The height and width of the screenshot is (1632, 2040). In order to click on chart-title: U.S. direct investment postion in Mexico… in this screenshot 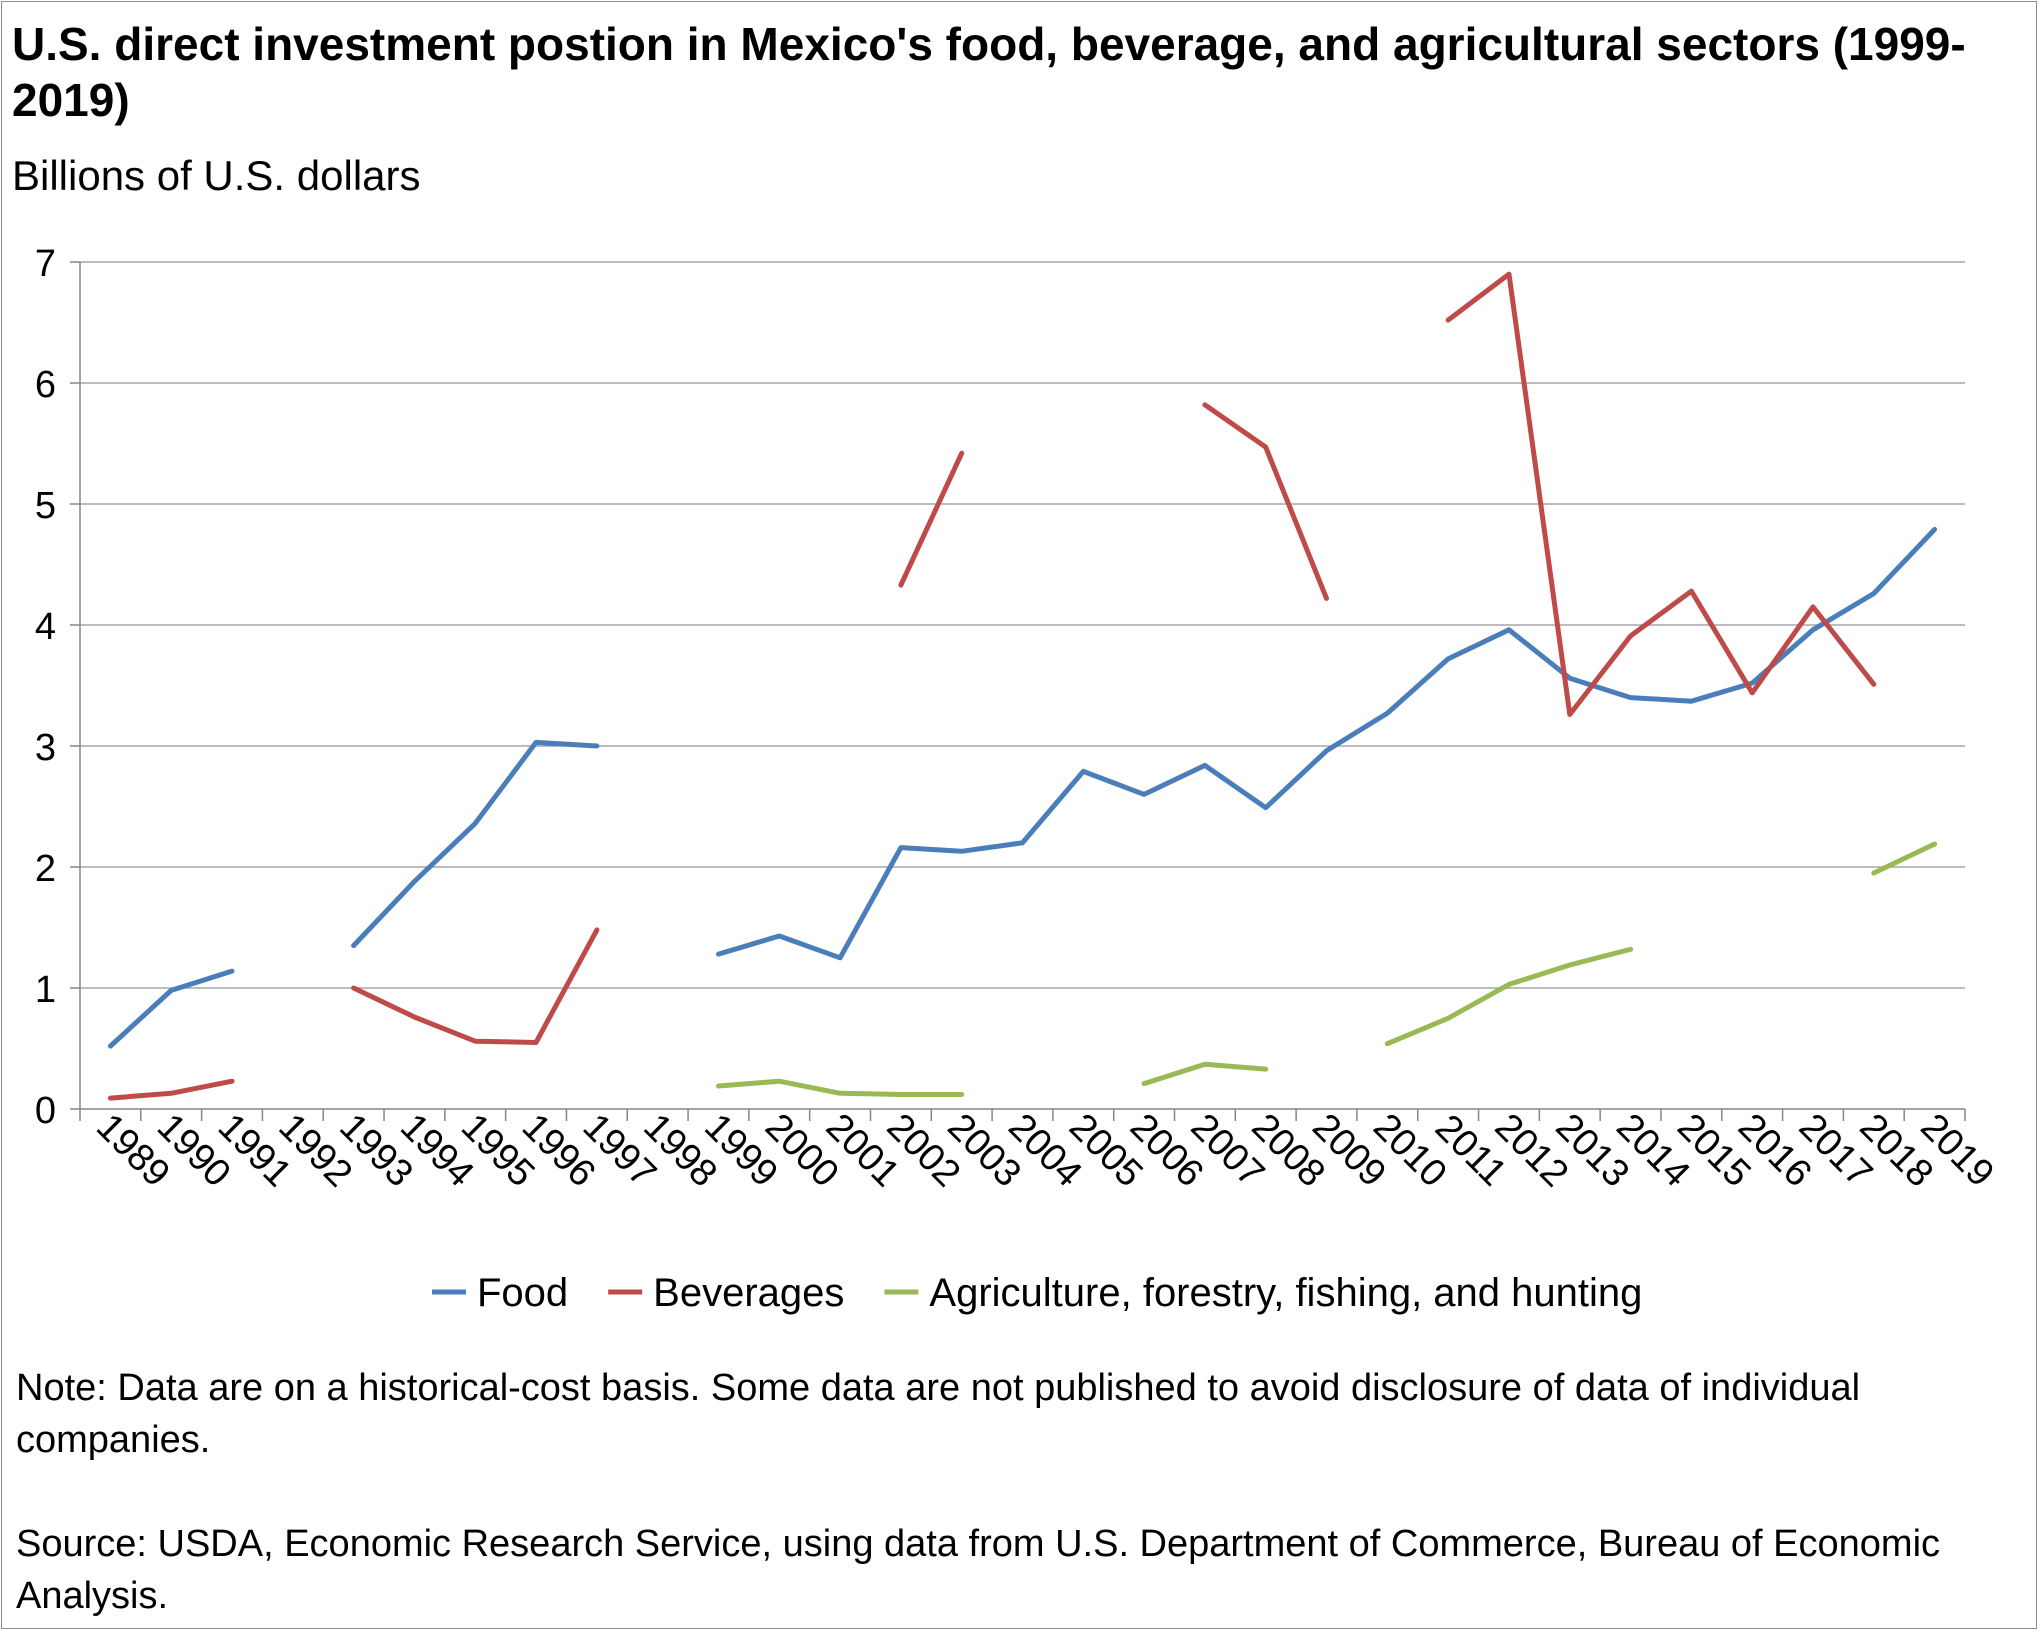, I will do `click(989, 72)`.